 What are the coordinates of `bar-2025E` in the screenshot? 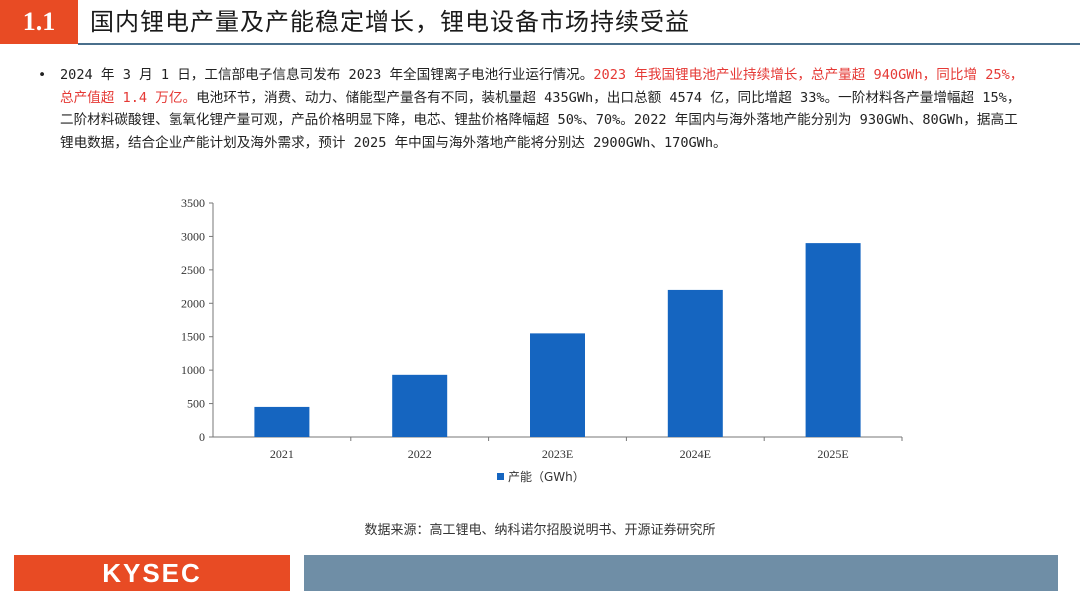 It's located at (833, 340).